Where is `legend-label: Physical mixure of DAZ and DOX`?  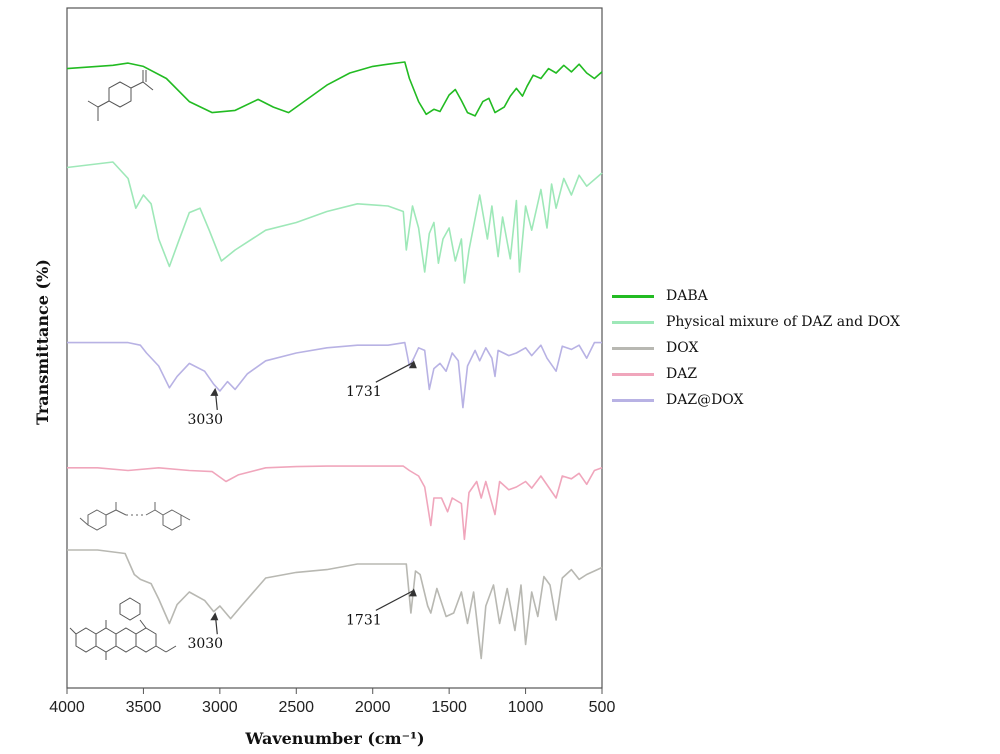
legend-label: Physical mixure of DAZ and DOX is located at coordinates (783, 322).